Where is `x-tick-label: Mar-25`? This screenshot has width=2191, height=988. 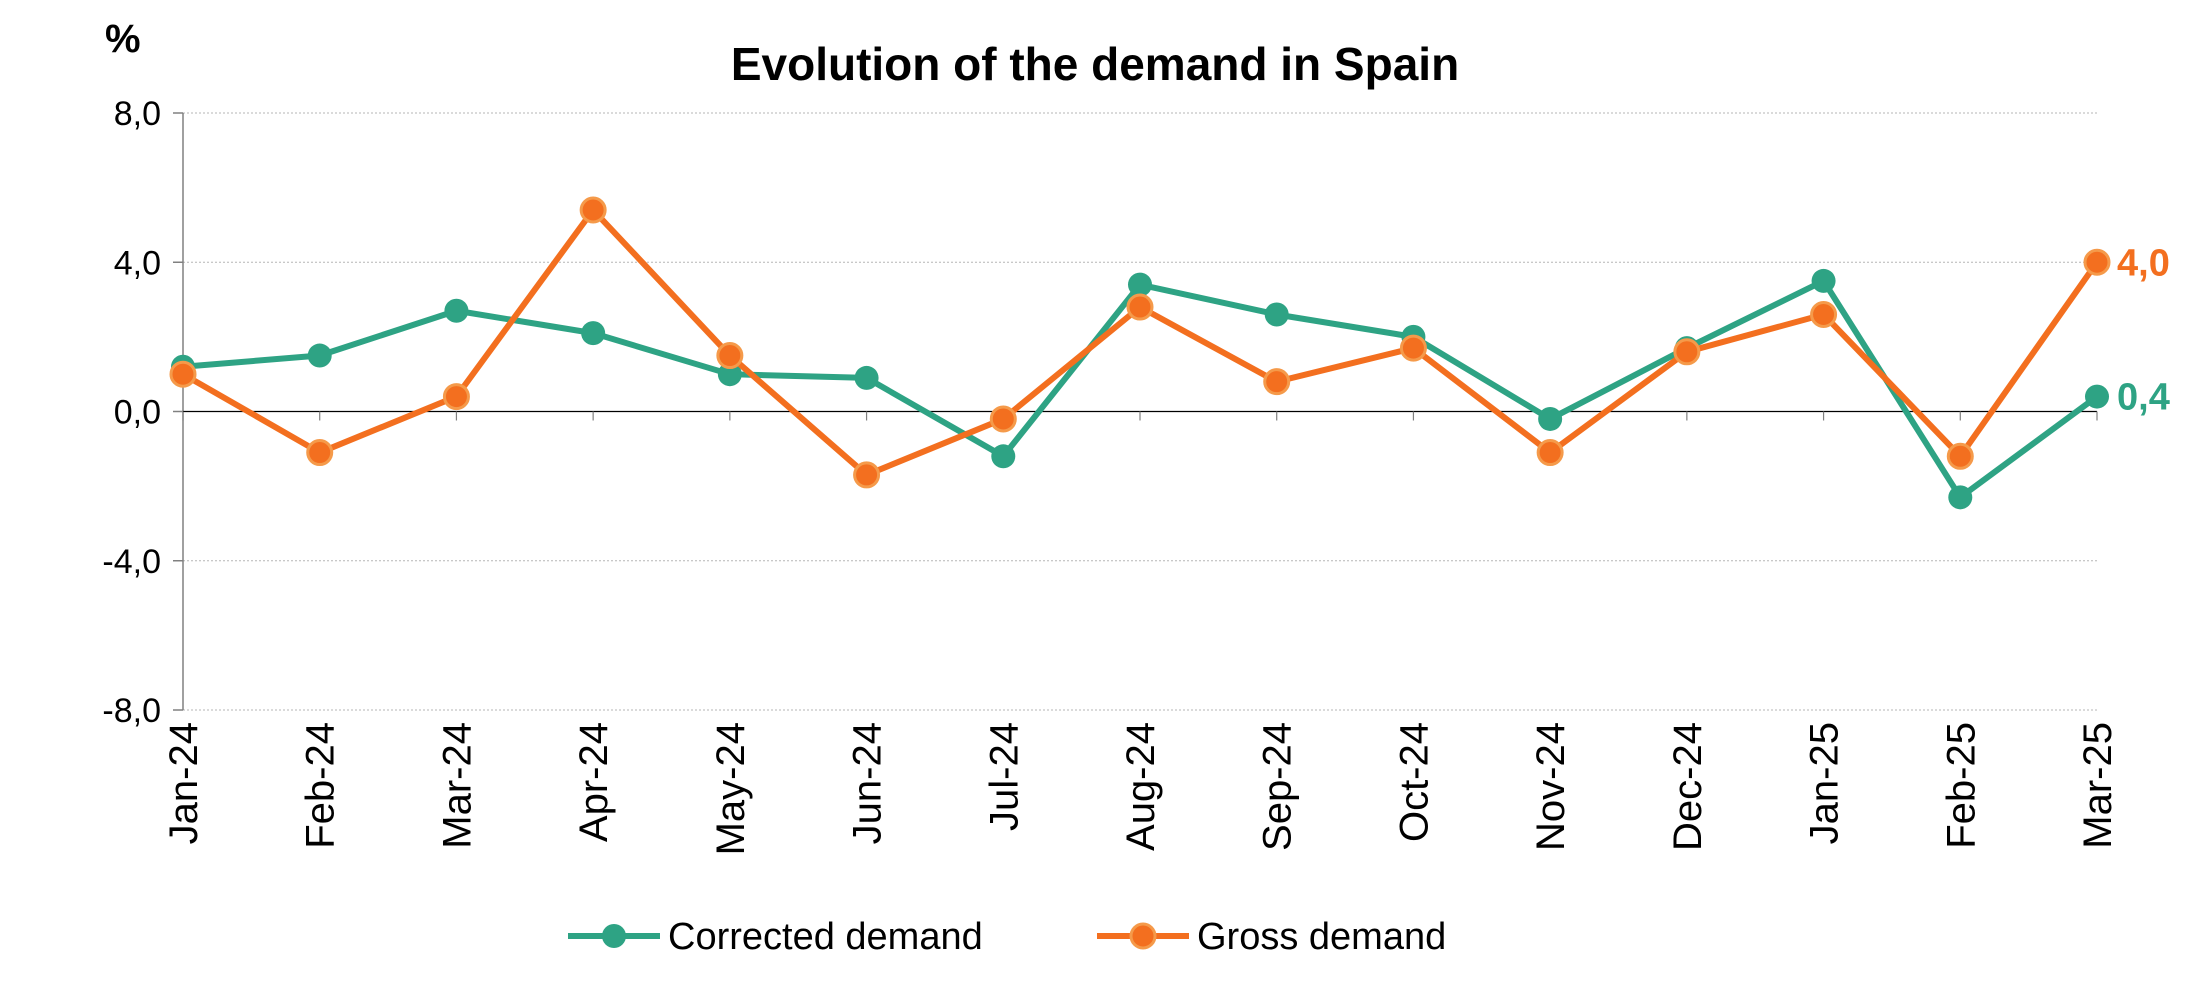 x-tick-label: Mar-25 is located at coordinates (2098, 785).